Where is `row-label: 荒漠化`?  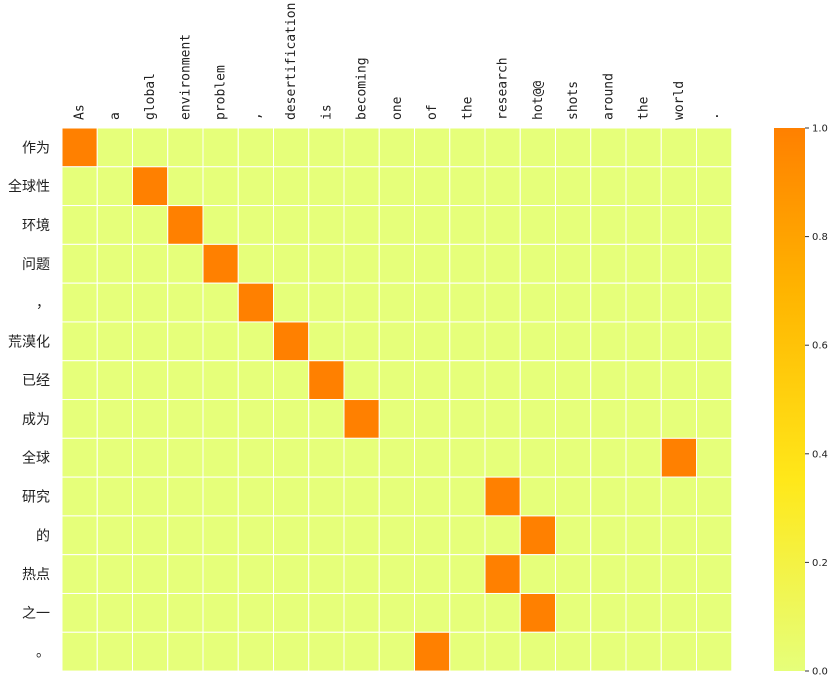
row-label: 荒漠化 is located at coordinates (29, 342).